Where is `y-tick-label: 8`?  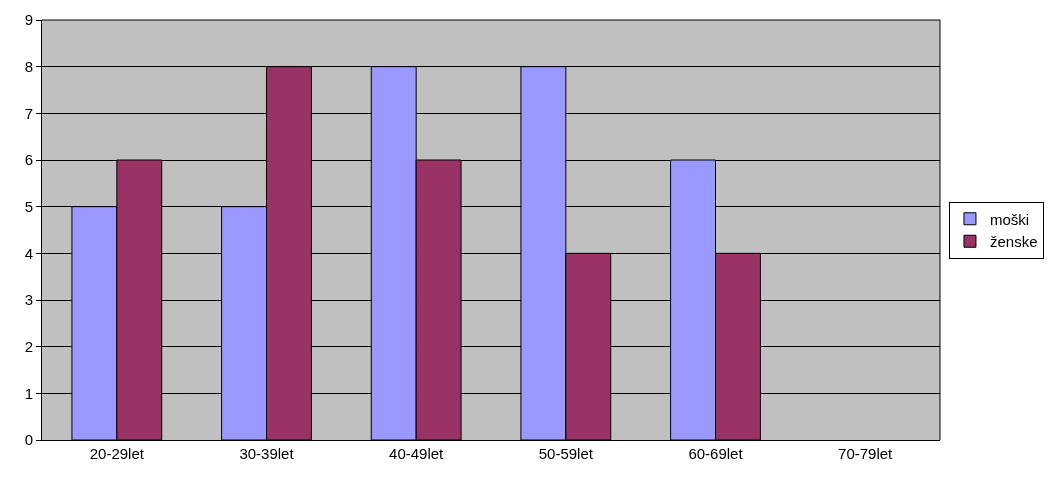 y-tick-label: 8 is located at coordinates (28, 66).